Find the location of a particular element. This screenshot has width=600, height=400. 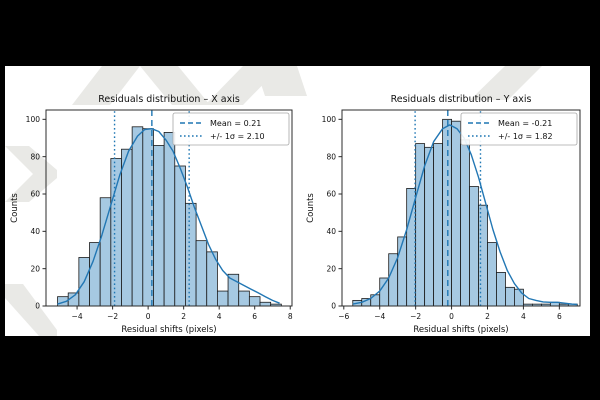

legend-label: Mean = -0.21 is located at coordinates (525, 123).